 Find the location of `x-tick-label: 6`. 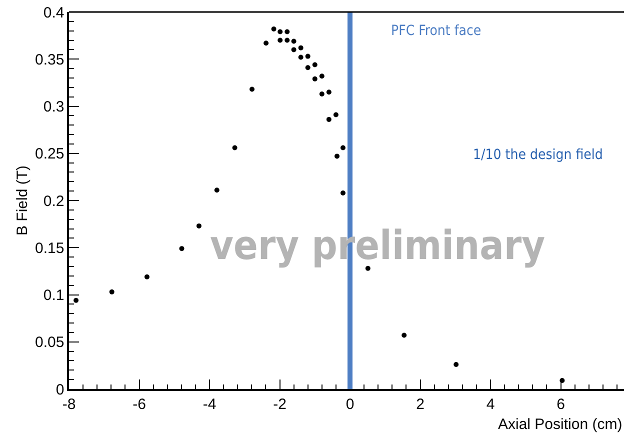

x-tick-label: 6 is located at coordinates (560, 404).